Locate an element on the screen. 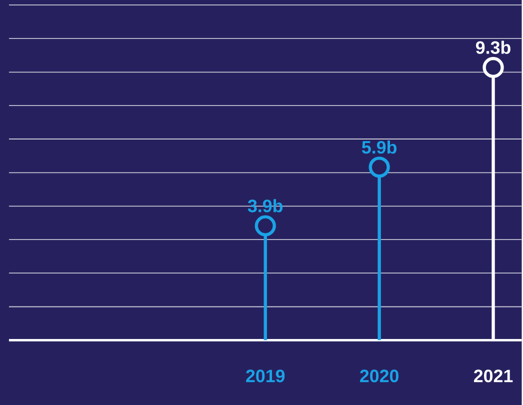  data-label: 9.3b is located at coordinates (493, 47).